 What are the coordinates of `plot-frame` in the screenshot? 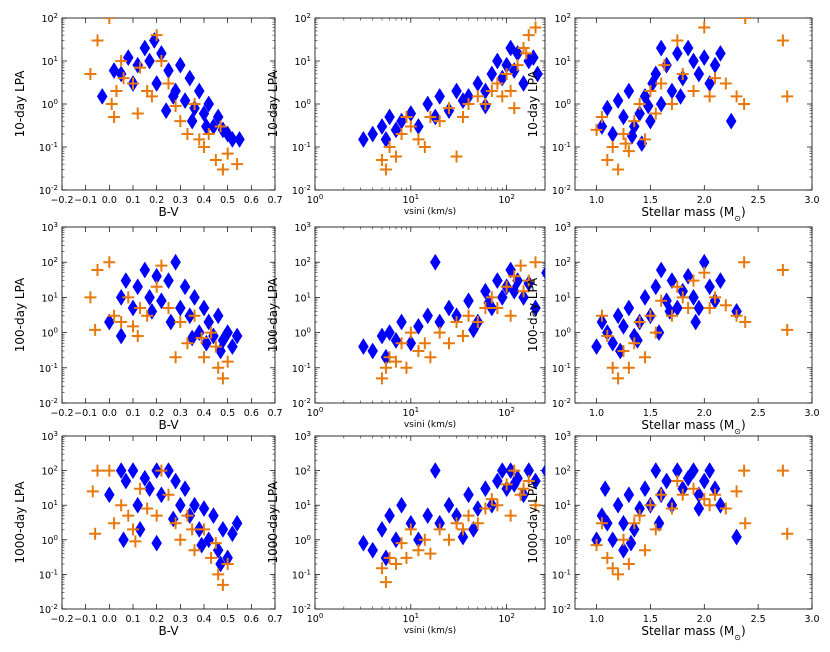 It's located at (693, 104).